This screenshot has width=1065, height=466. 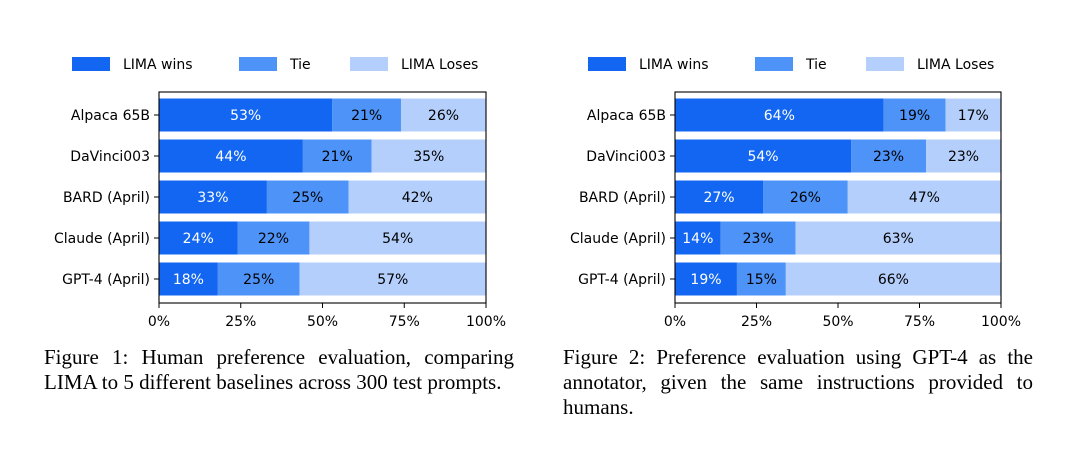 I want to click on bar-data-label: 22%, so click(x=273, y=239).